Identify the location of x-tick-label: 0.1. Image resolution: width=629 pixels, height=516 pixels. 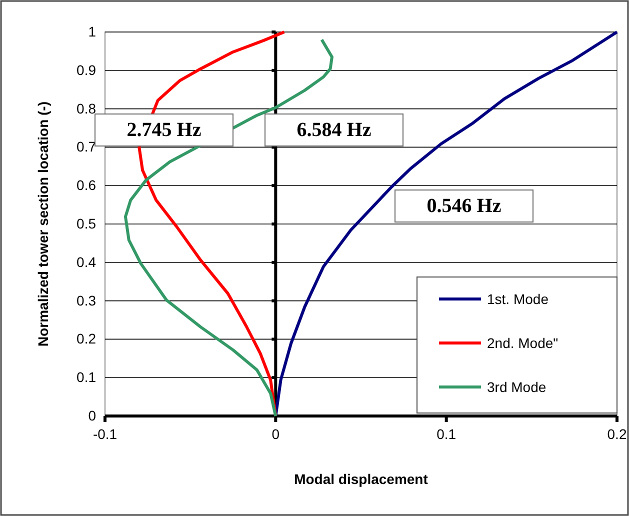
(446, 434).